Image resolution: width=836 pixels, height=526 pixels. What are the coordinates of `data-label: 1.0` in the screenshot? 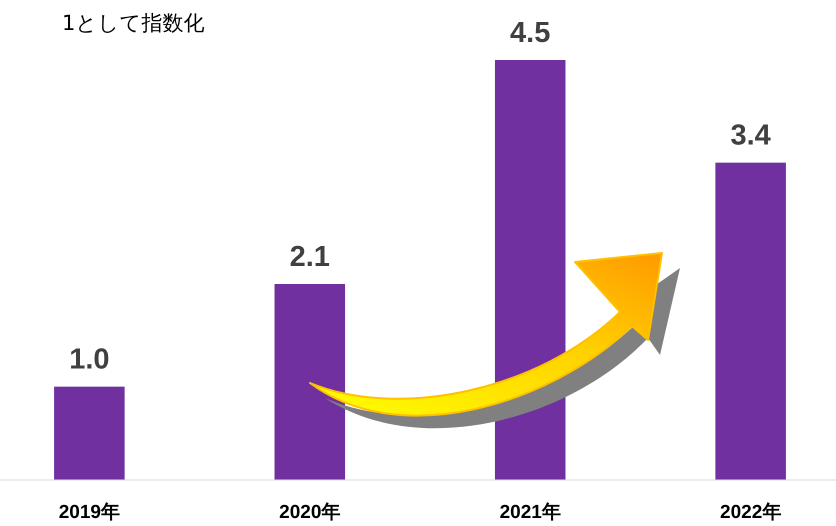 It's located at (89, 360).